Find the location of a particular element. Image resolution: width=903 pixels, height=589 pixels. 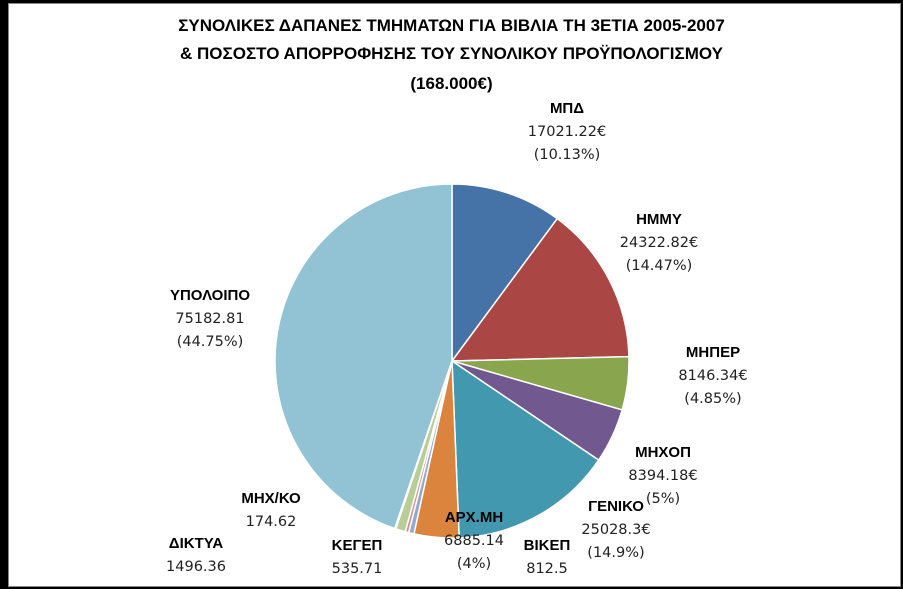

slice-label-8: ΔΙΚΤΥΑ 1496.36 is located at coordinates (196, 555).